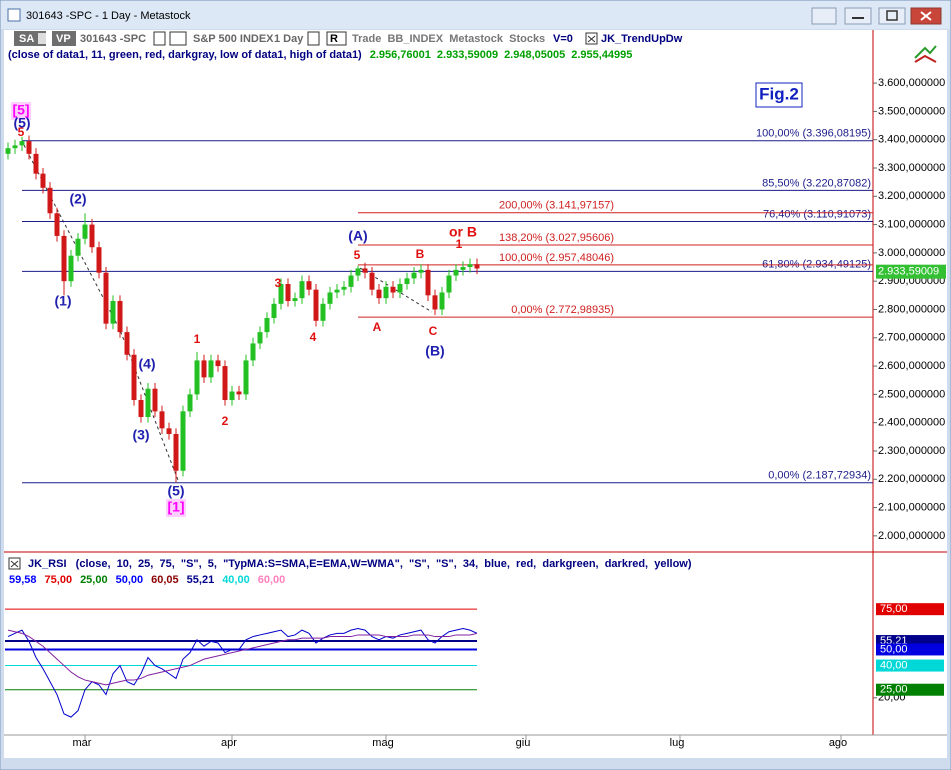 The width and height of the screenshot is (951, 770). I want to click on x-tick-label: giu, so click(523, 743).